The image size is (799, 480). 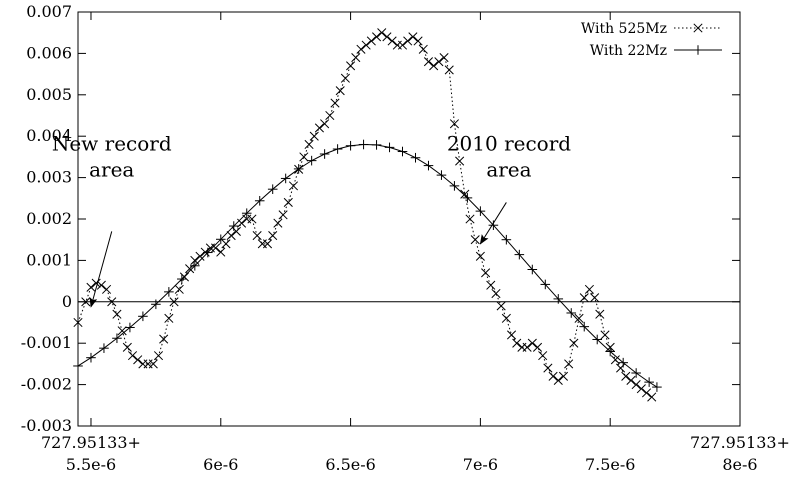 What do you see at coordinates (46, 425) in the screenshot?
I see `y-tick-label: -0.003` at bounding box center [46, 425].